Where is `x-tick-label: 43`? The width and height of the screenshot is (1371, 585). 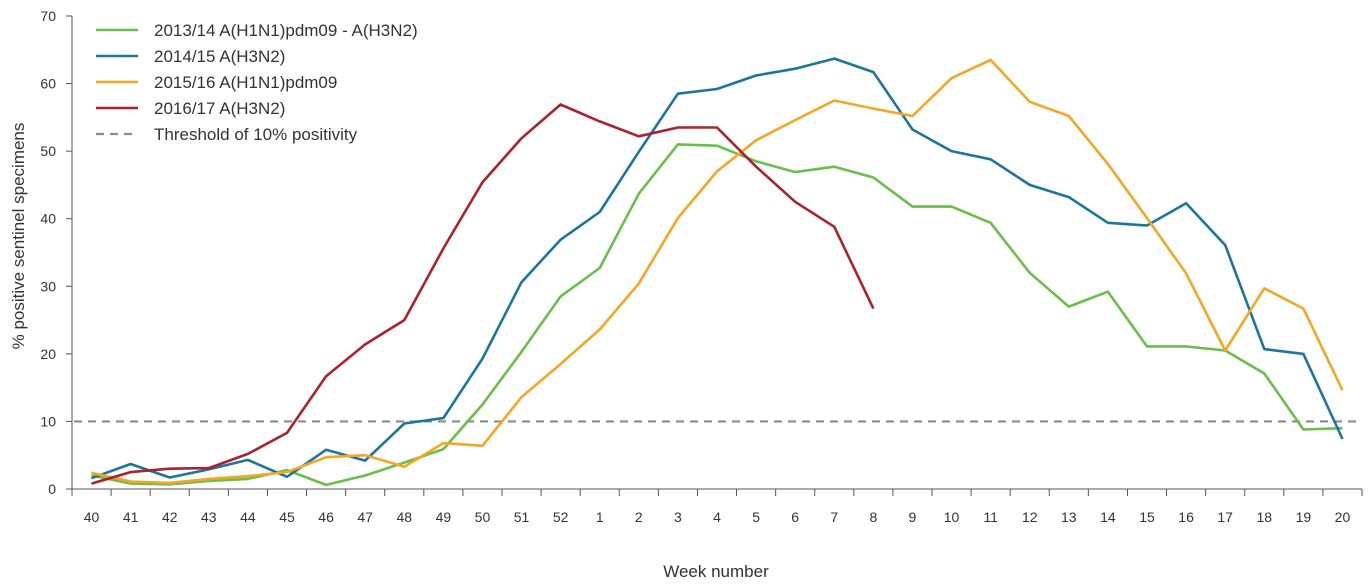 x-tick-label: 43 is located at coordinates (209, 517).